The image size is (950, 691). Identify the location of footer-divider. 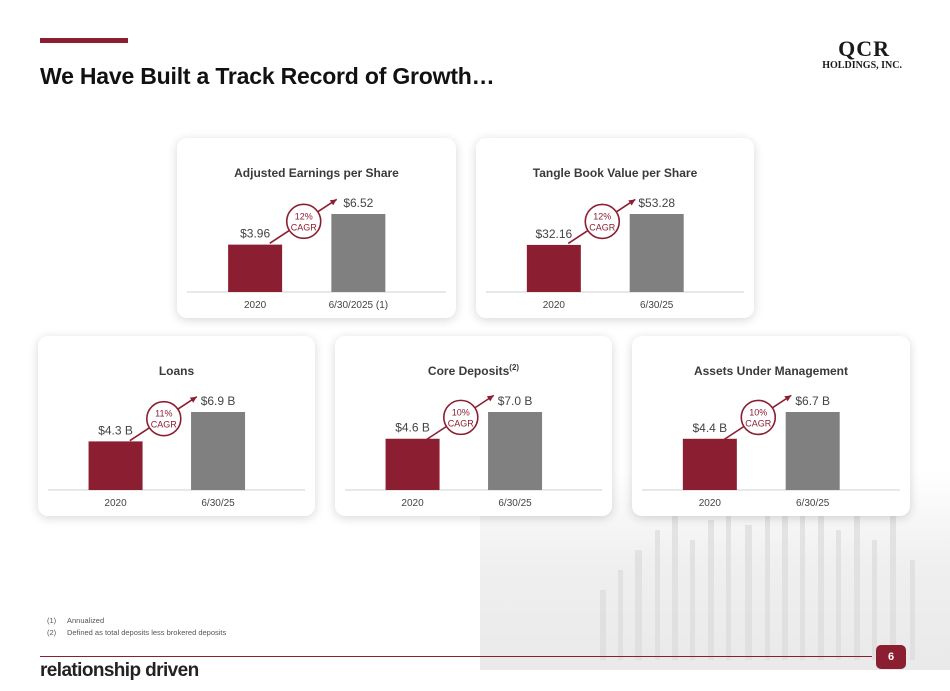
(456, 656).